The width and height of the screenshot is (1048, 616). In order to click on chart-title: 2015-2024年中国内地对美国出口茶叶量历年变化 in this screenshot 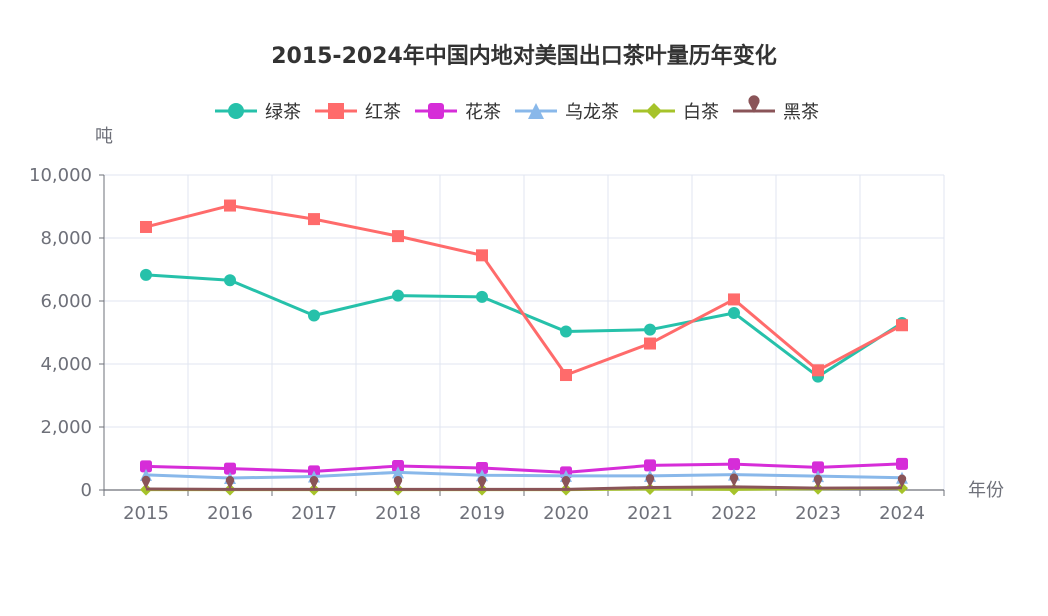, I will do `click(524, 56)`.